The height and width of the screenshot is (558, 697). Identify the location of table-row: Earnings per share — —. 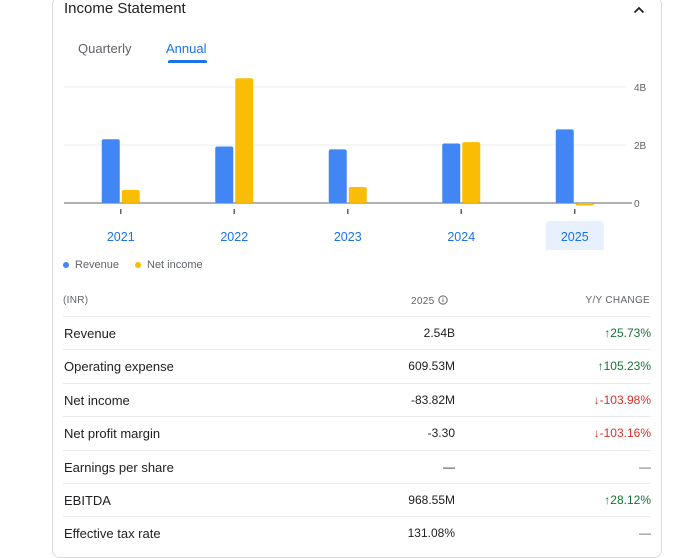
(357, 466).